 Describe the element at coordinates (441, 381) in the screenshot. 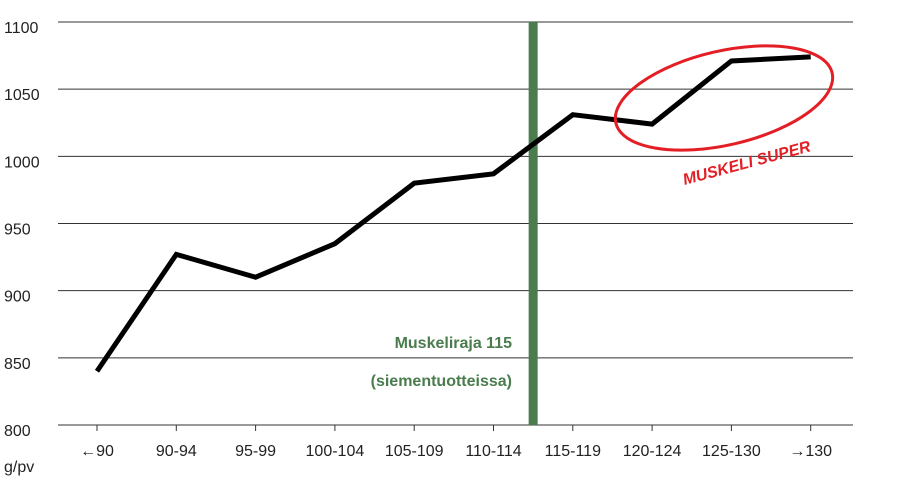

I see `threshold-sublabel: (siementuotteissa)` at that location.